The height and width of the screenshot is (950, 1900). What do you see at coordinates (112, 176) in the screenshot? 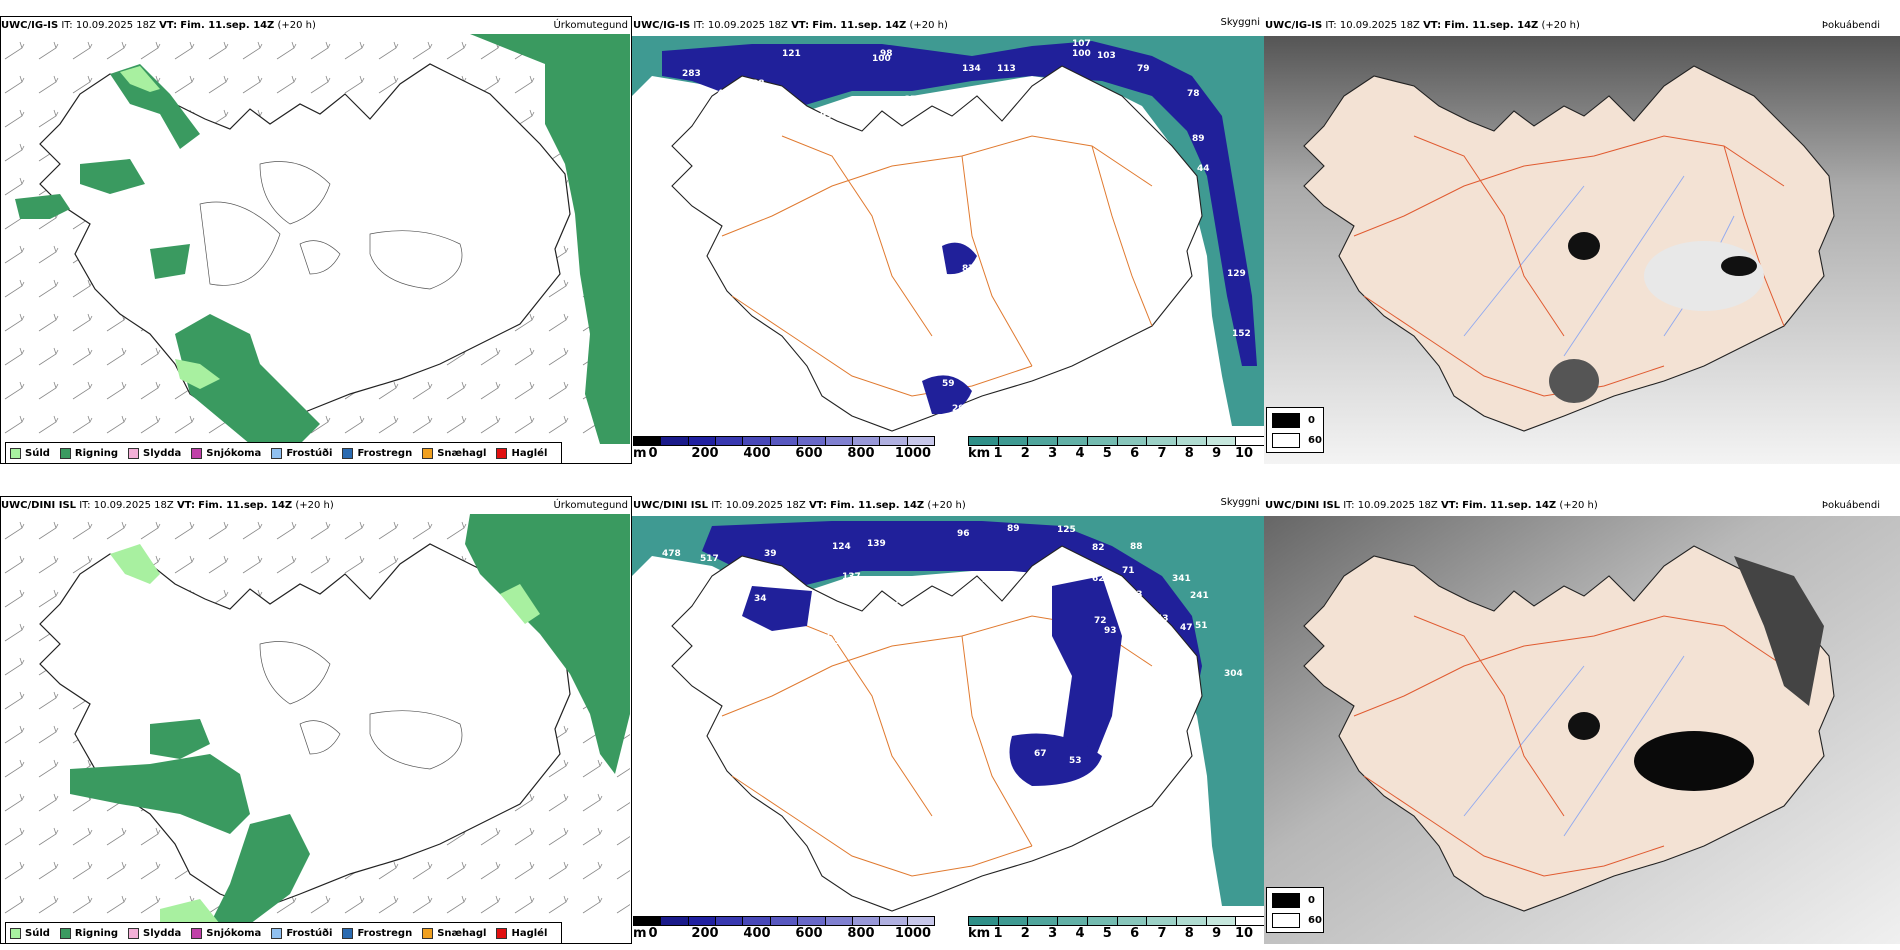
I see `rain-area-west2` at bounding box center [112, 176].